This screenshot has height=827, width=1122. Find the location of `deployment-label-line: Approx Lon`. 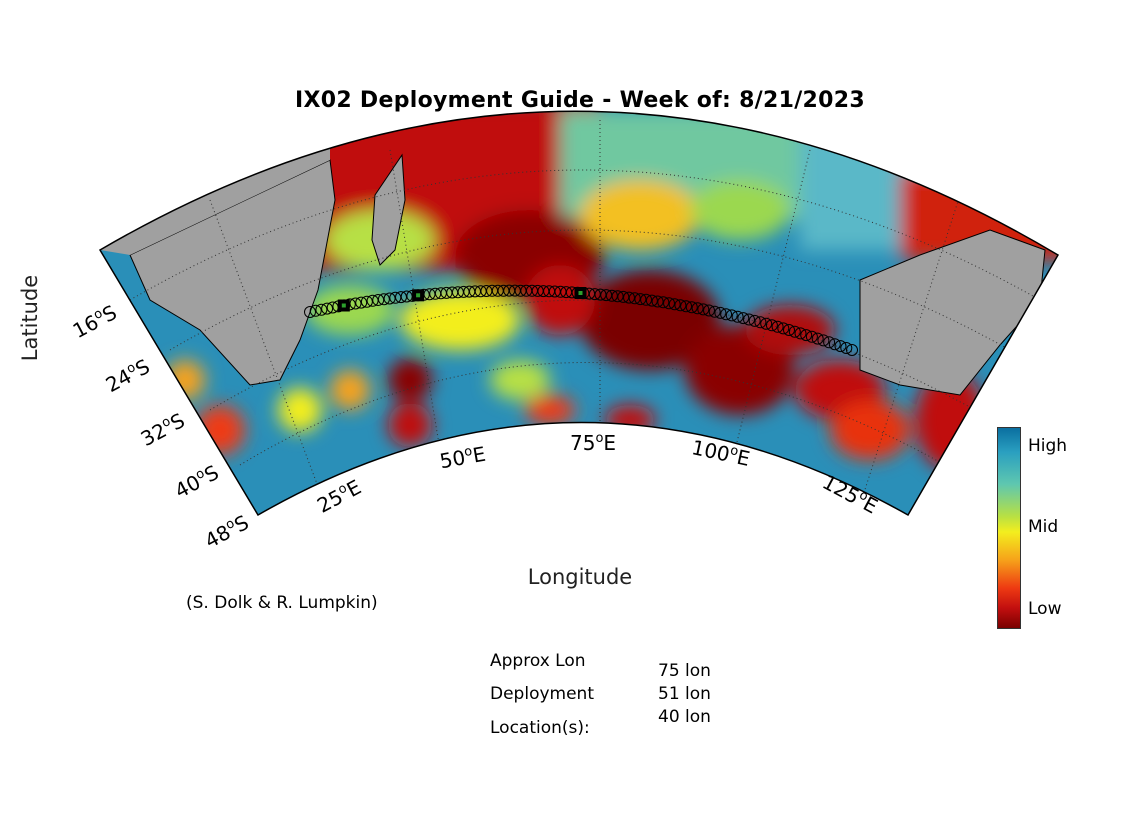

deployment-label-line: Approx Lon is located at coordinates (538, 661).